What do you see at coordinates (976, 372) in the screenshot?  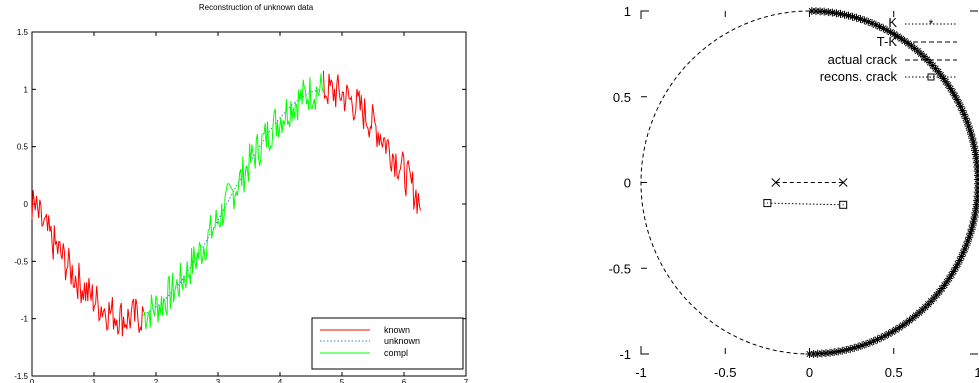 I see `right-xtick-label: 1` at bounding box center [976, 372].